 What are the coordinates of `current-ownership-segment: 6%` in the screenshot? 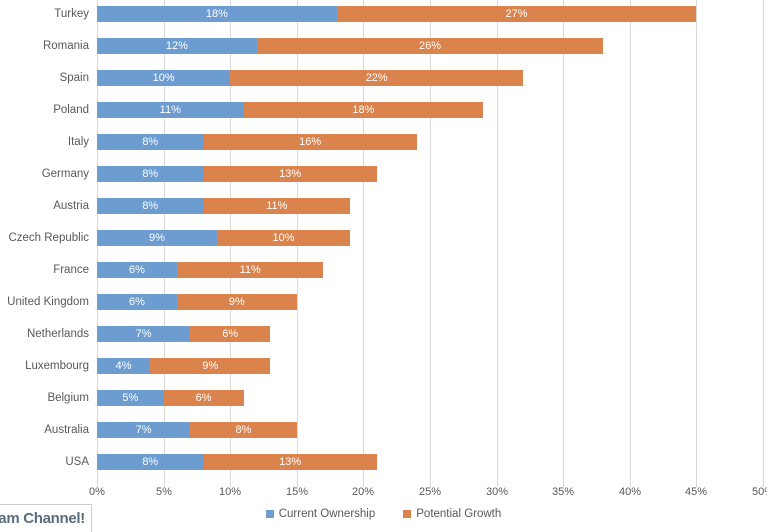 It's located at (137, 302).